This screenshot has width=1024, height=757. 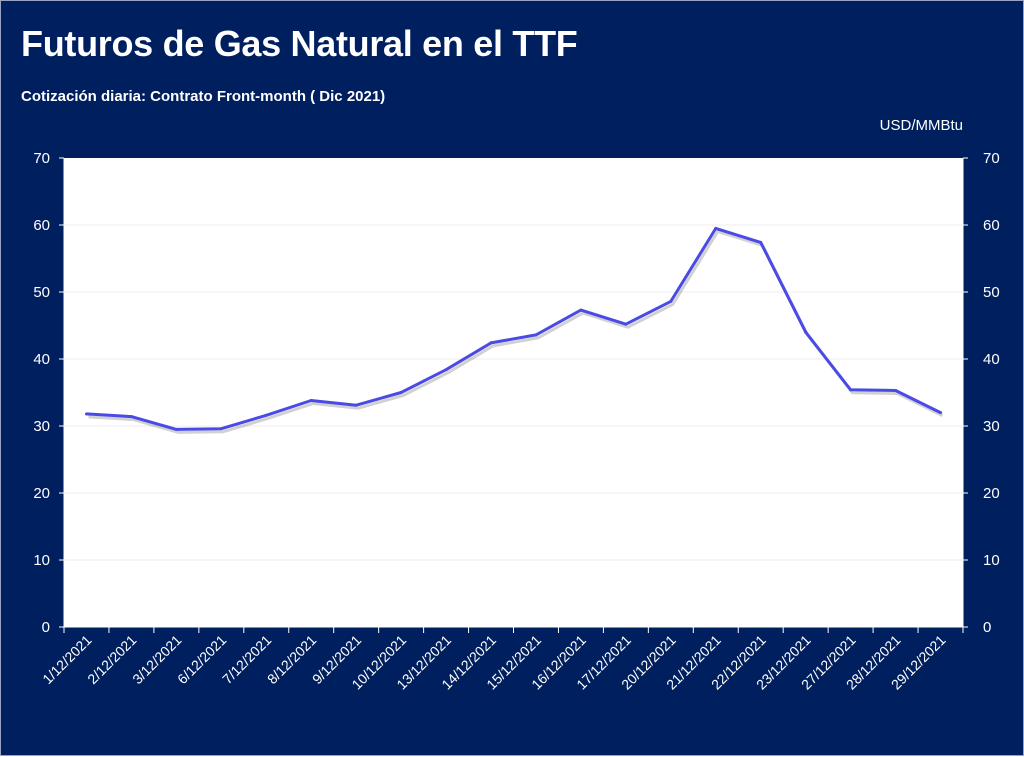 I want to click on unit-label: USD/MMBtu, so click(x=921, y=125).